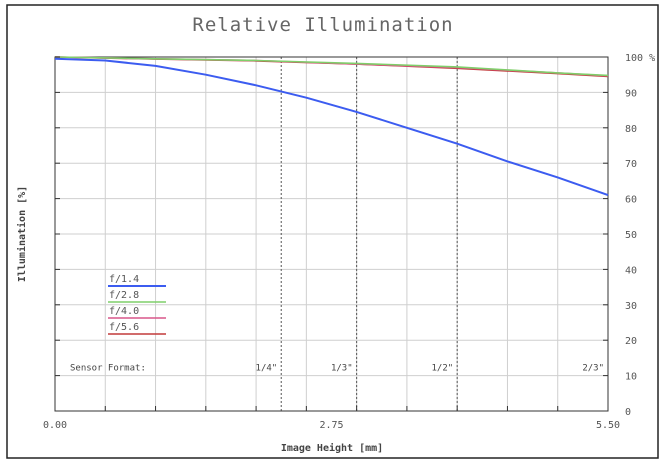 The height and width of the screenshot is (468, 665). What do you see at coordinates (631, 306) in the screenshot?
I see `y-tick-label: 30` at bounding box center [631, 306].